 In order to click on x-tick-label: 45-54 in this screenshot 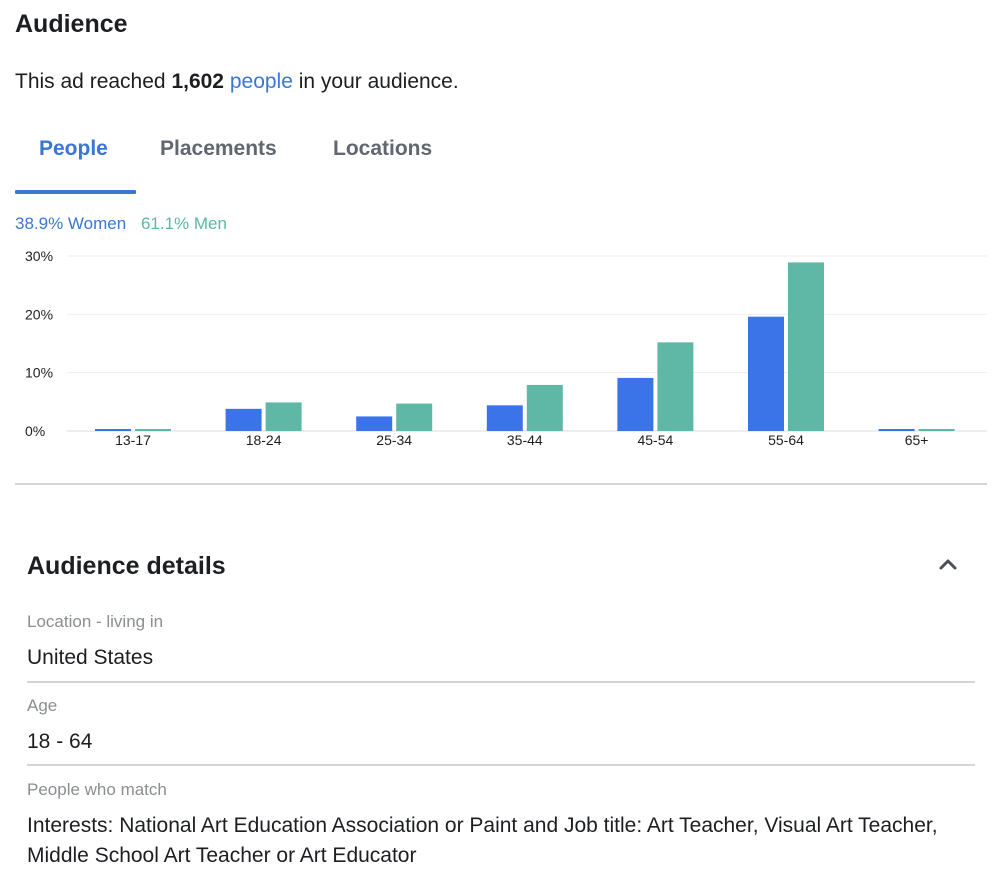, I will do `click(655, 440)`.